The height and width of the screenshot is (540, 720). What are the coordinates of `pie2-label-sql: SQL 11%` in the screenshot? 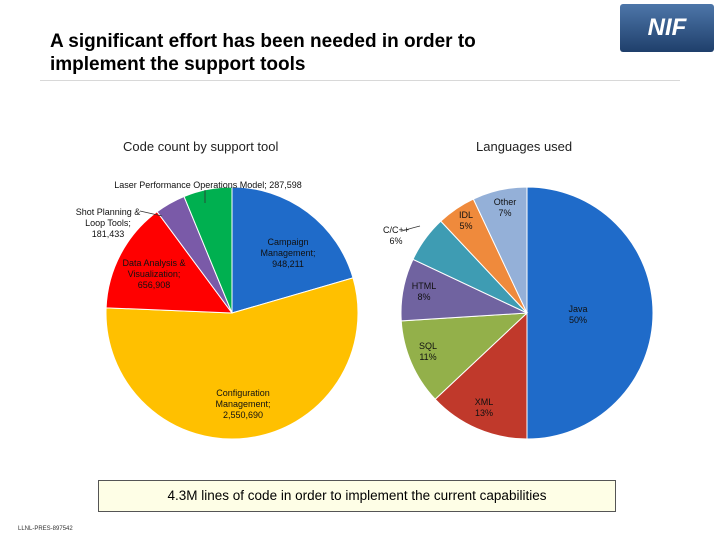 It's located at (427, 351).